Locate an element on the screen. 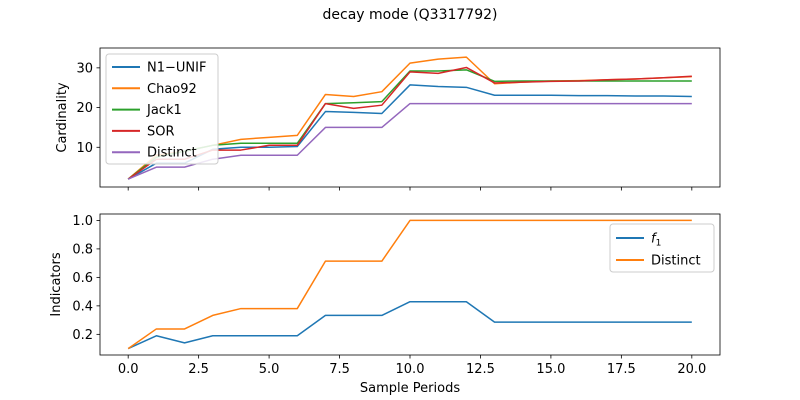 This screenshot has height=400, width=800. legend-label: SOR is located at coordinates (161, 131).